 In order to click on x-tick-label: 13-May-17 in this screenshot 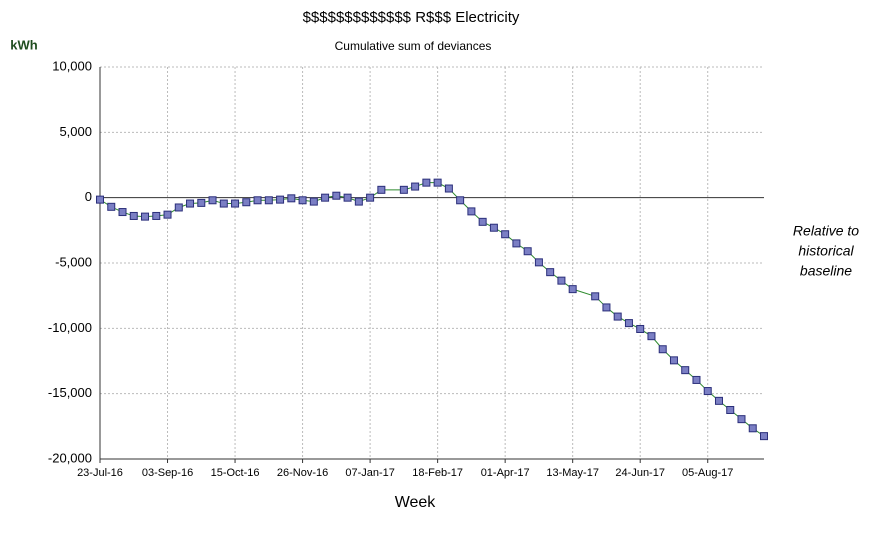, I will do `click(572, 473)`.